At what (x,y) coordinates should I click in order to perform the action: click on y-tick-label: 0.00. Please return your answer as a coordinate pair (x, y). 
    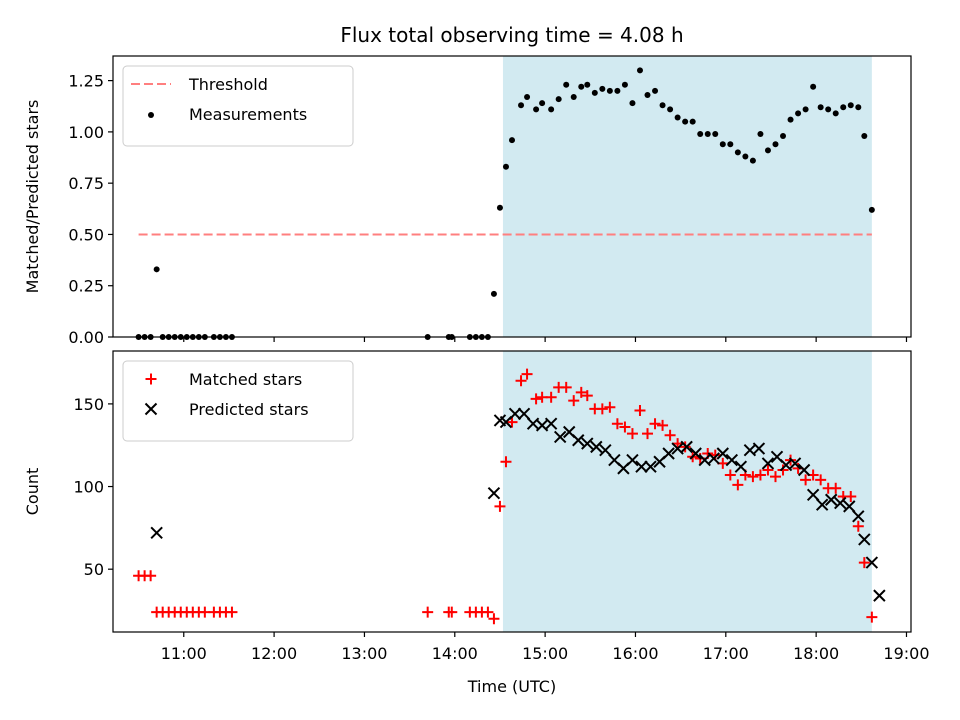
    Looking at the image, I should click on (86, 337).